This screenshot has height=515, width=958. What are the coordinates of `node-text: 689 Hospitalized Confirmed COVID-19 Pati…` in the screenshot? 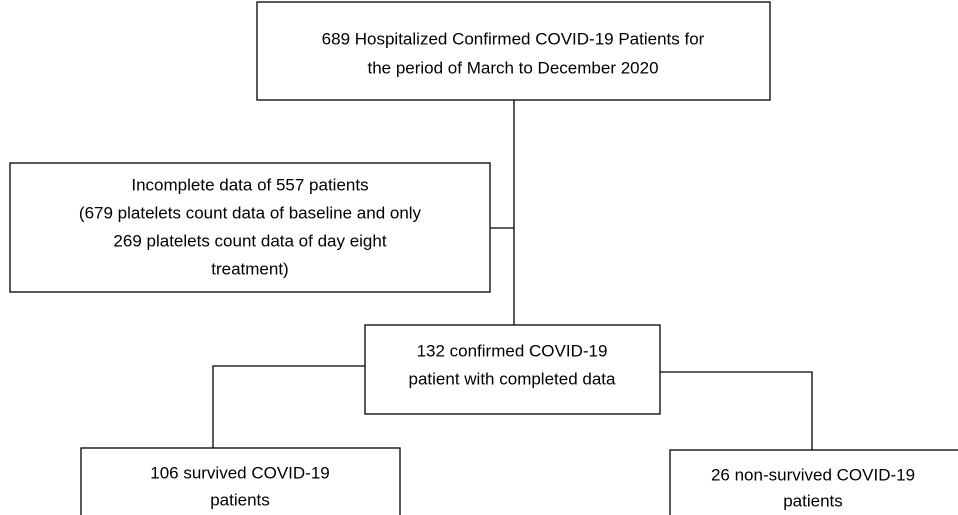 It's located at (513, 38).